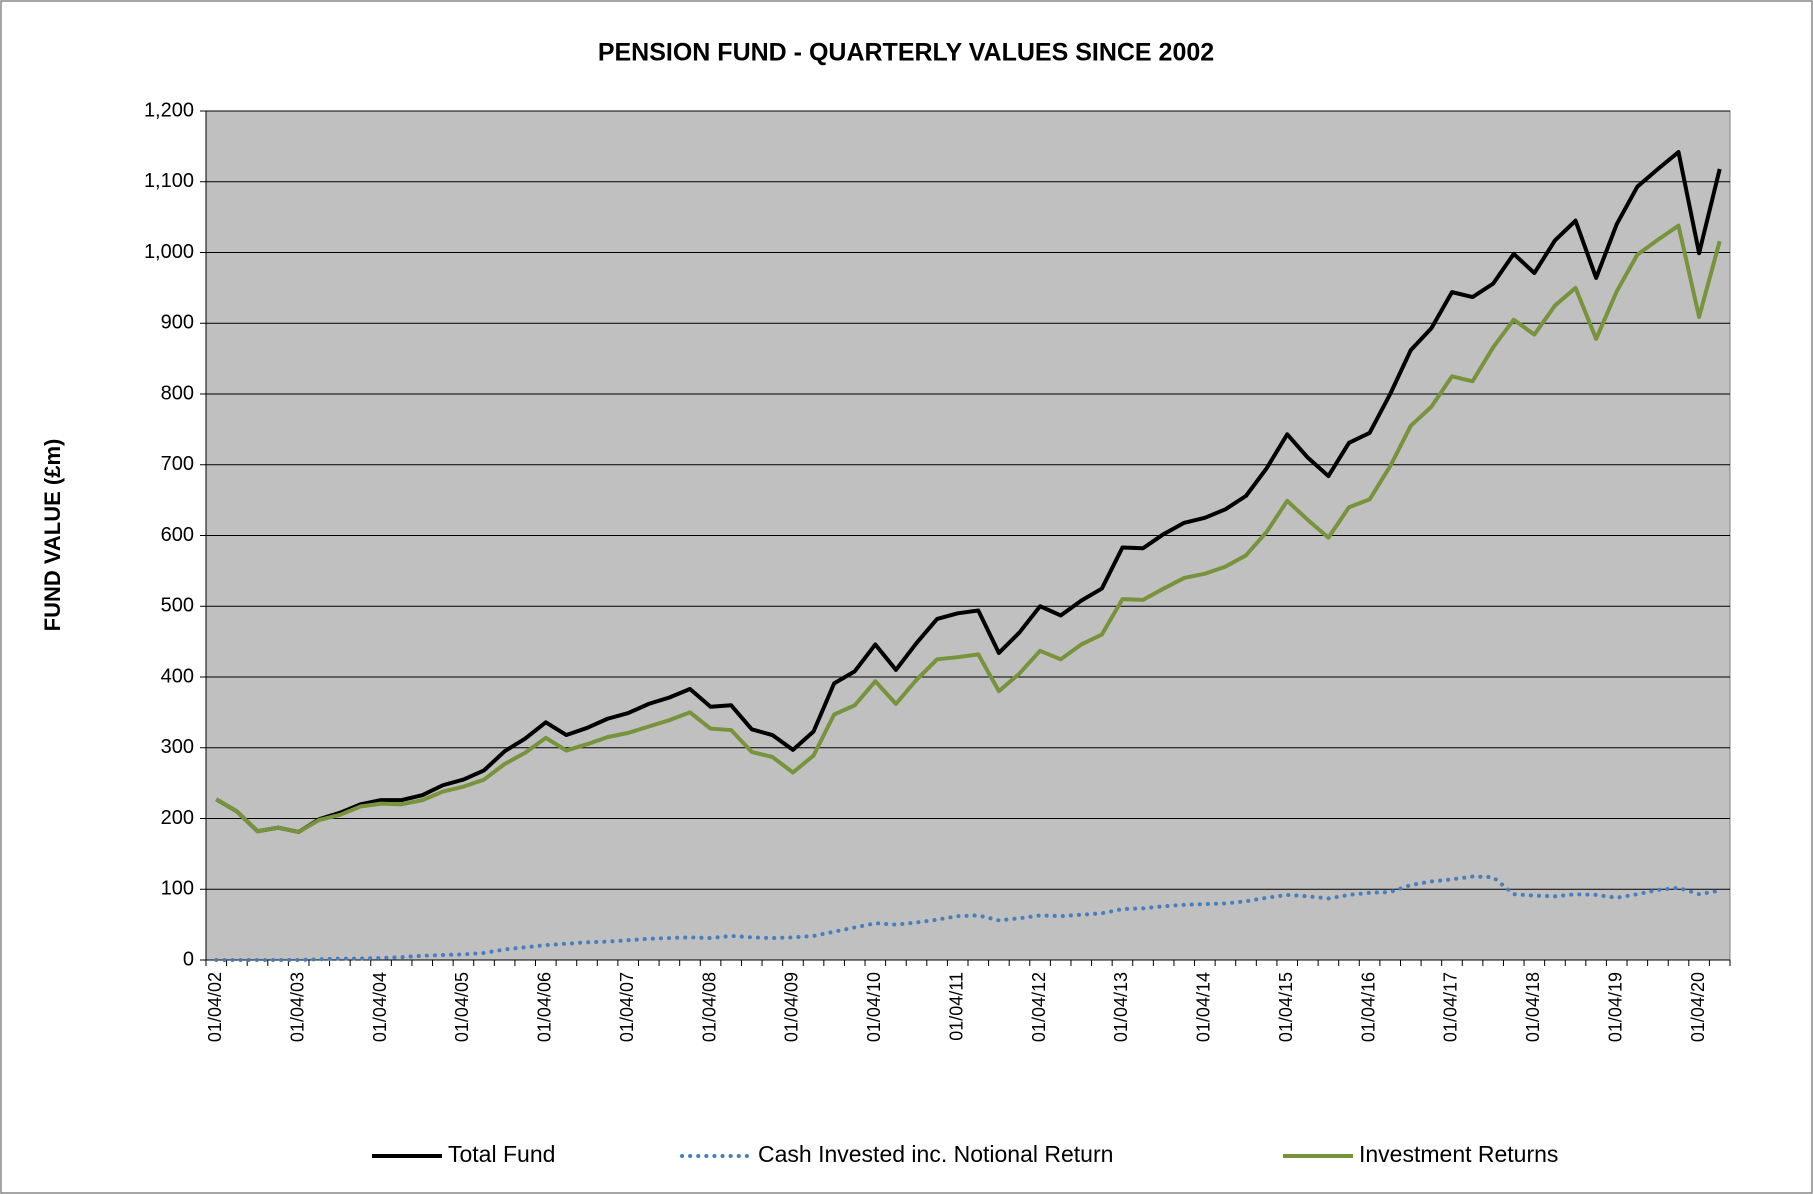  What do you see at coordinates (169, 181) in the screenshot?
I see `y-tick-label: 1,100` at bounding box center [169, 181].